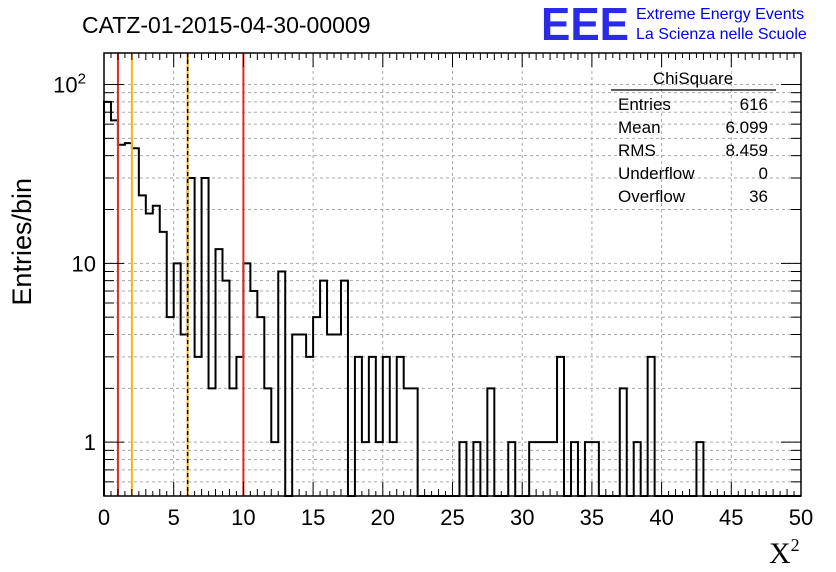  What do you see at coordinates (652, 196) in the screenshot?
I see `stats-label-overflow: Overflow` at bounding box center [652, 196].